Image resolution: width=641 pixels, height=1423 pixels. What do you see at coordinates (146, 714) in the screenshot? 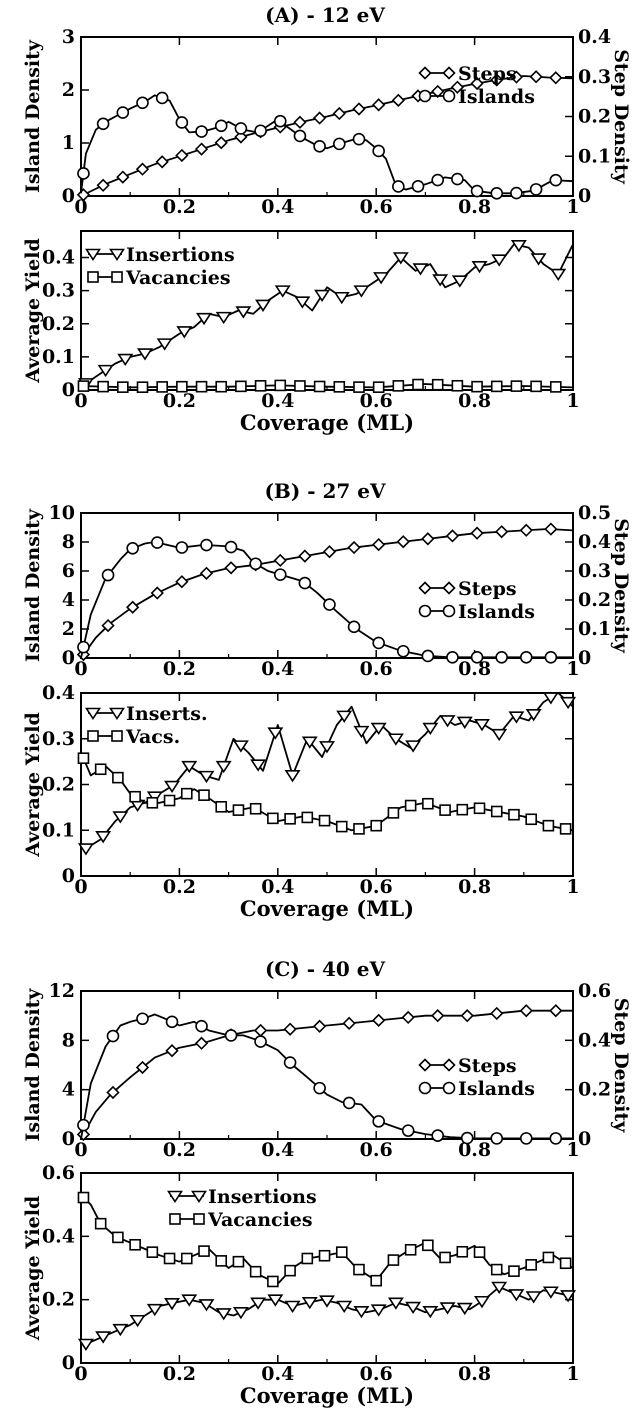
I see `legend-entry: Inserts.` at bounding box center [146, 714].